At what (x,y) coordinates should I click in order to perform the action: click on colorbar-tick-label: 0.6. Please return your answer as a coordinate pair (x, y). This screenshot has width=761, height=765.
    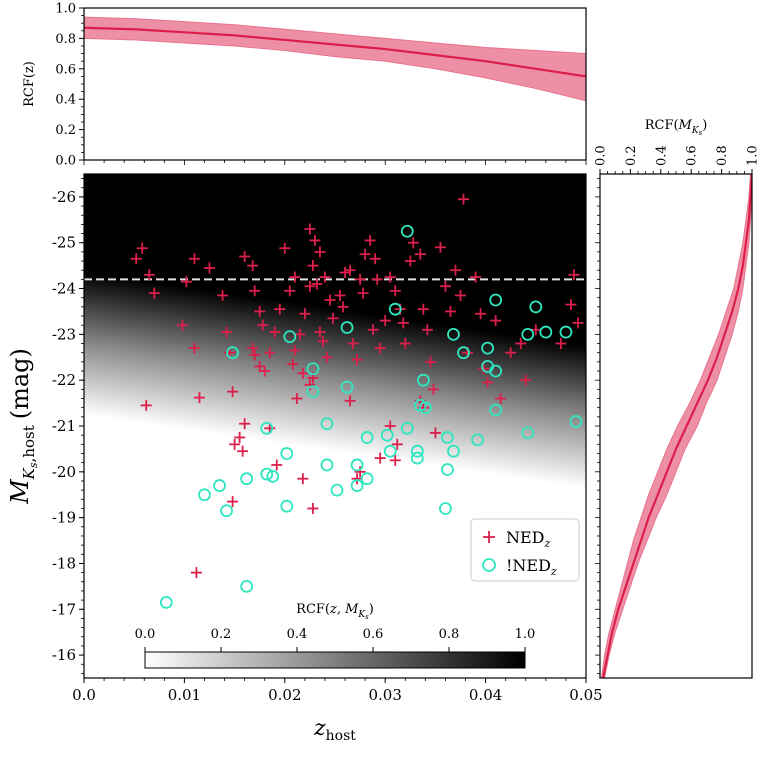
    Looking at the image, I should click on (373, 634).